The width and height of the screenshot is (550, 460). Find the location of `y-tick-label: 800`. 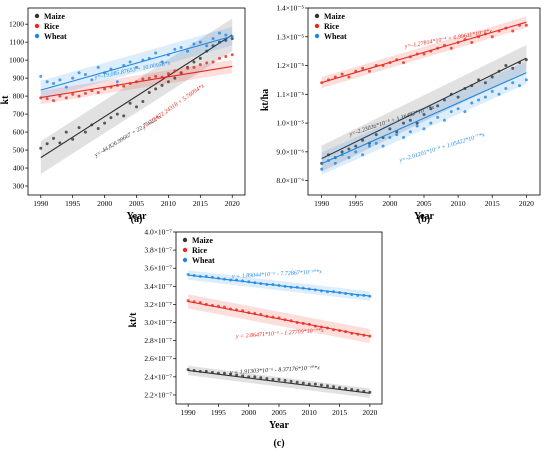

y-tick-label: 800 is located at coordinates (19, 96).